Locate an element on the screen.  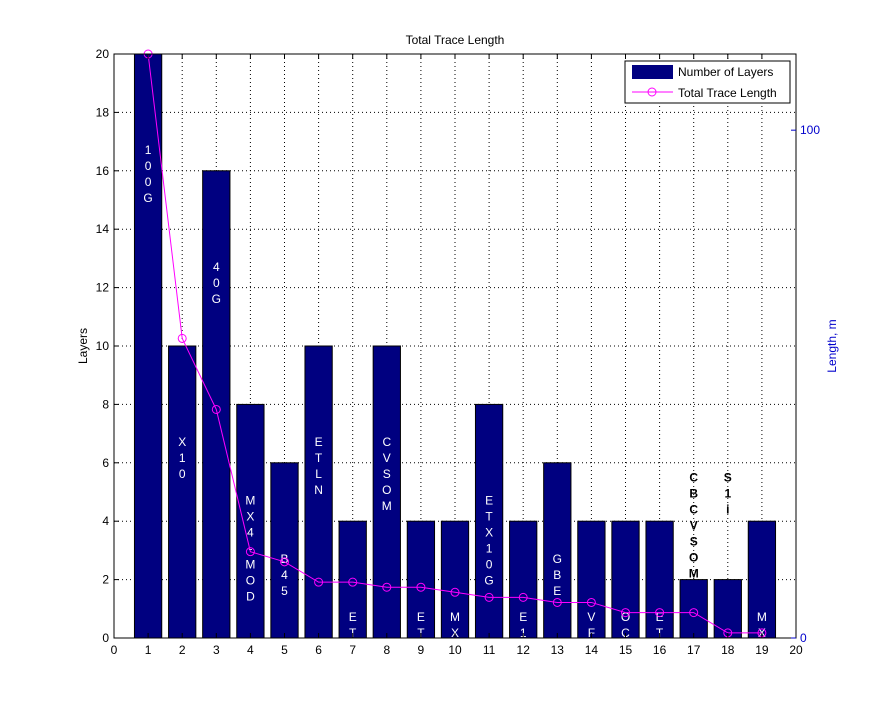
y-tick-label: 0 is located at coordinates (105, 638).